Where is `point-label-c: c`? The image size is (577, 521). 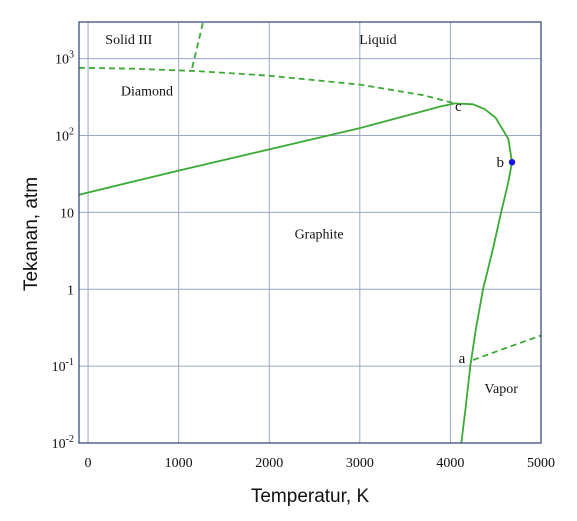 point-label-c: c is located at coordinates (458, 107).